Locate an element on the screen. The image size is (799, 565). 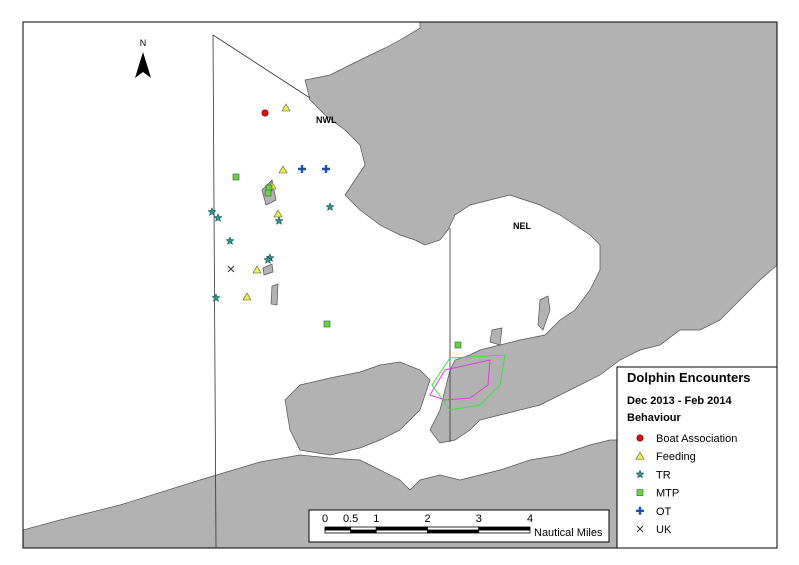
north-arrow: N is located at coordinates (143, 58).